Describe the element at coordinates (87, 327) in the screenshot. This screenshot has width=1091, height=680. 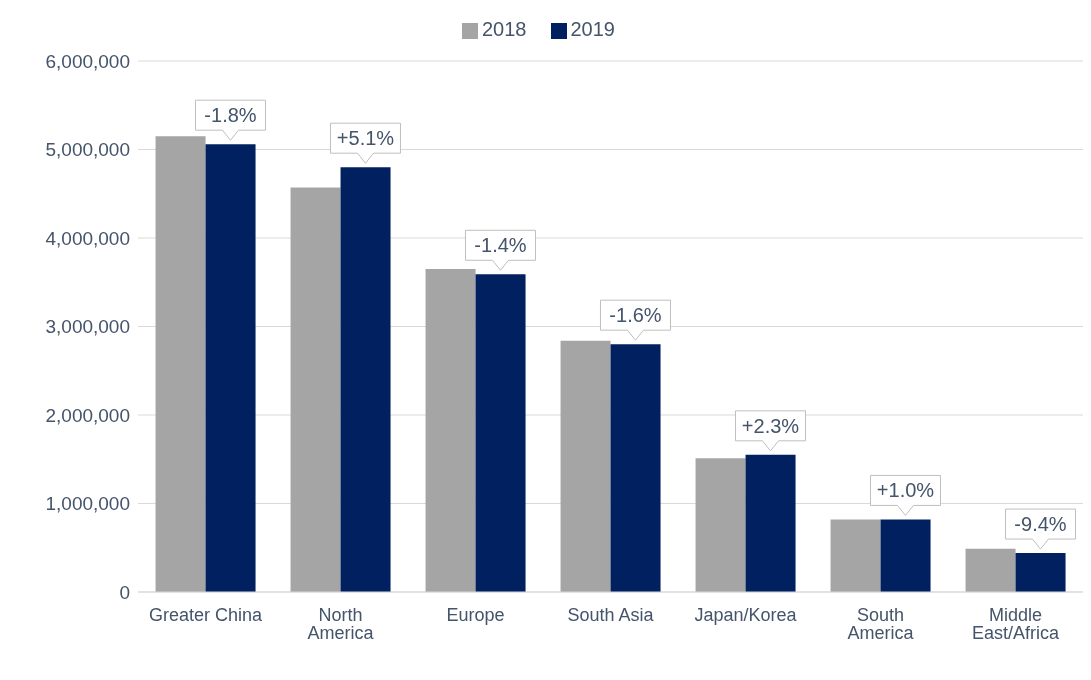
I see `y-tick-label: 3,000,000` at that location.